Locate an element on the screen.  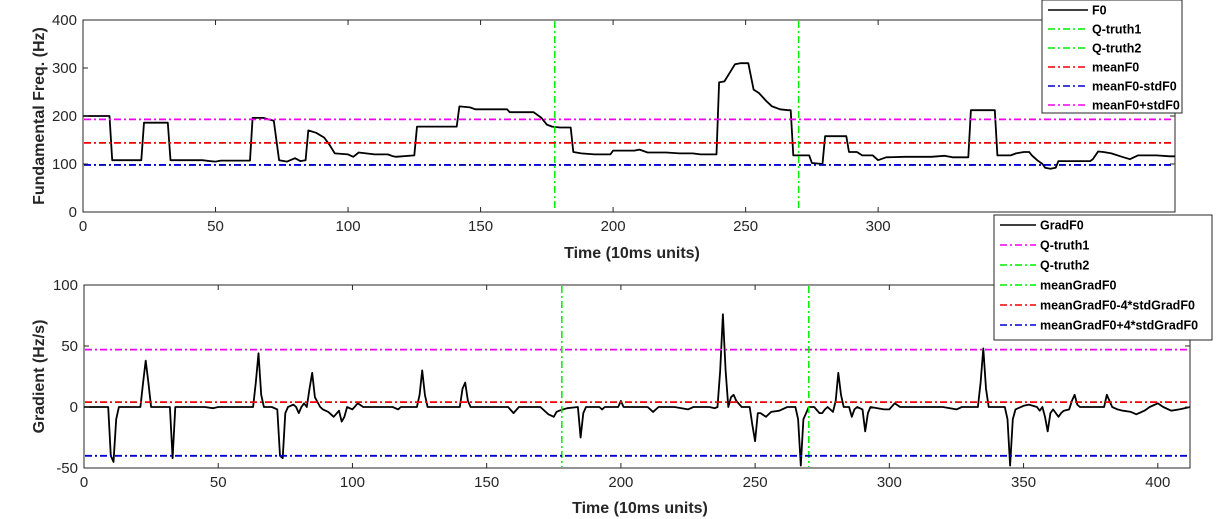
legend-meangradf0-4-stdgradf0-label: meanGradF0+4*stdGradF0 is located at coordinates (1119, 326).